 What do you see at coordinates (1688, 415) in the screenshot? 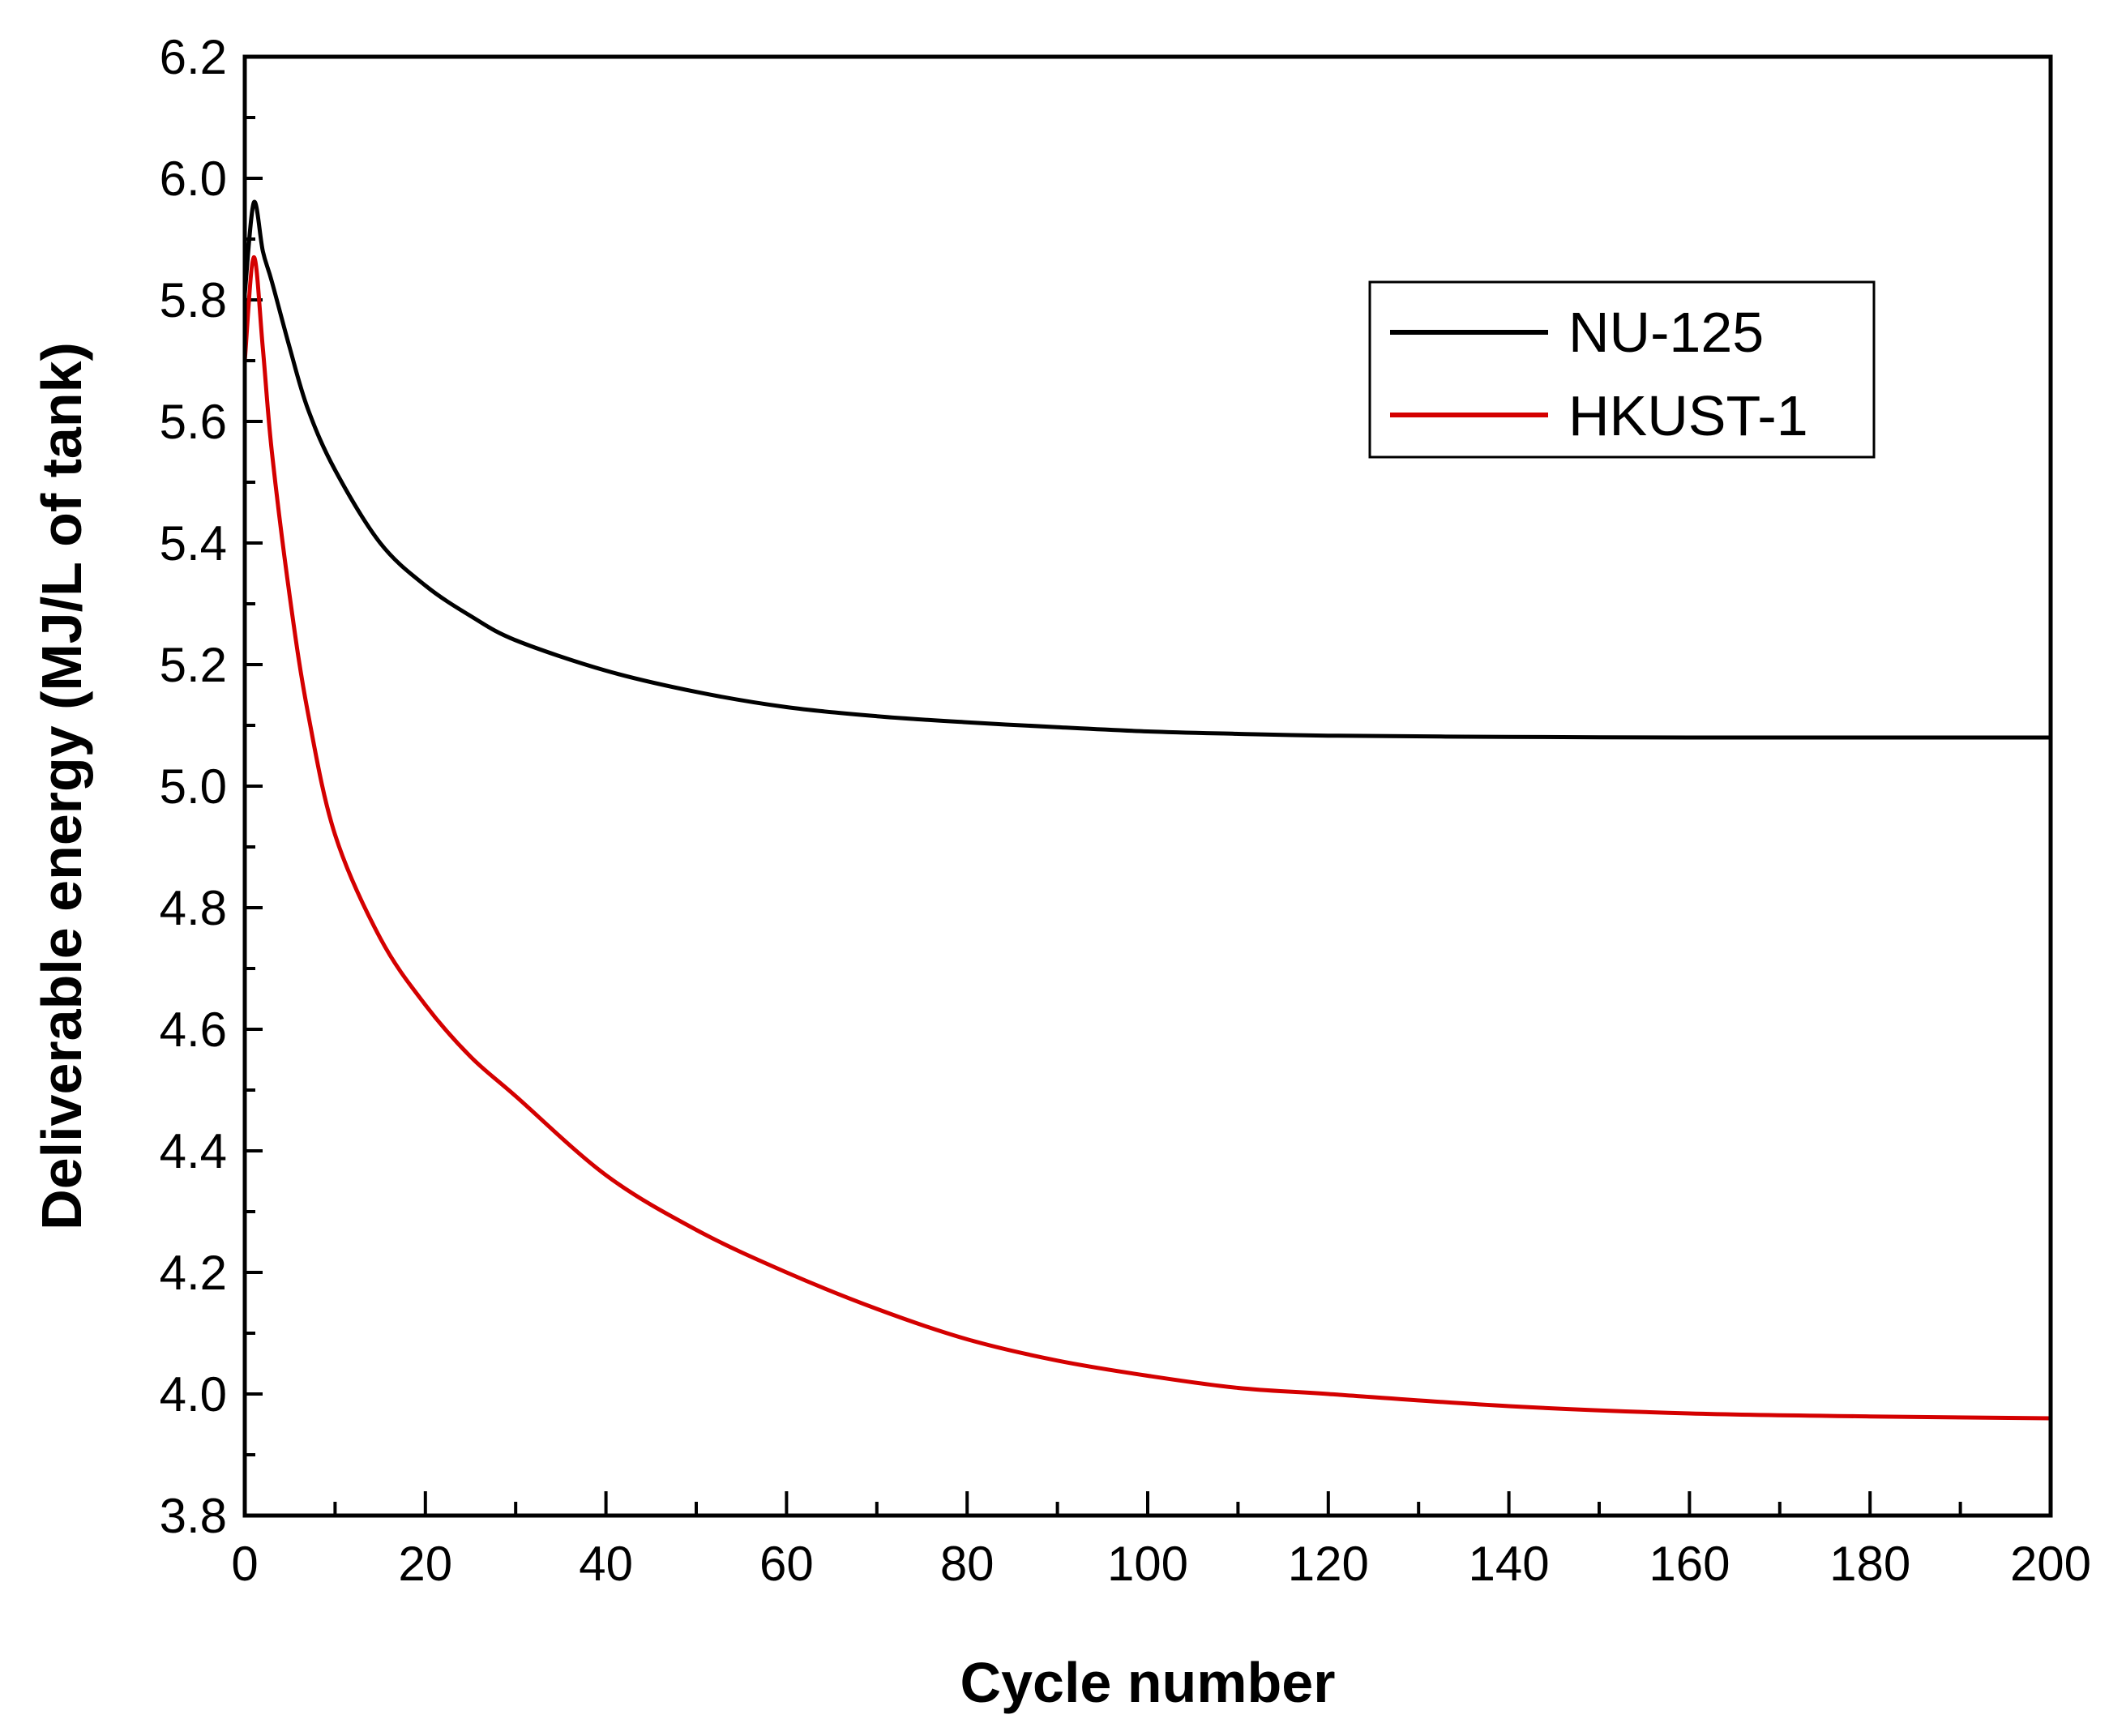
I see `legend-label-hkust-1: HKUST-1` at bounding box center [1688, 415].